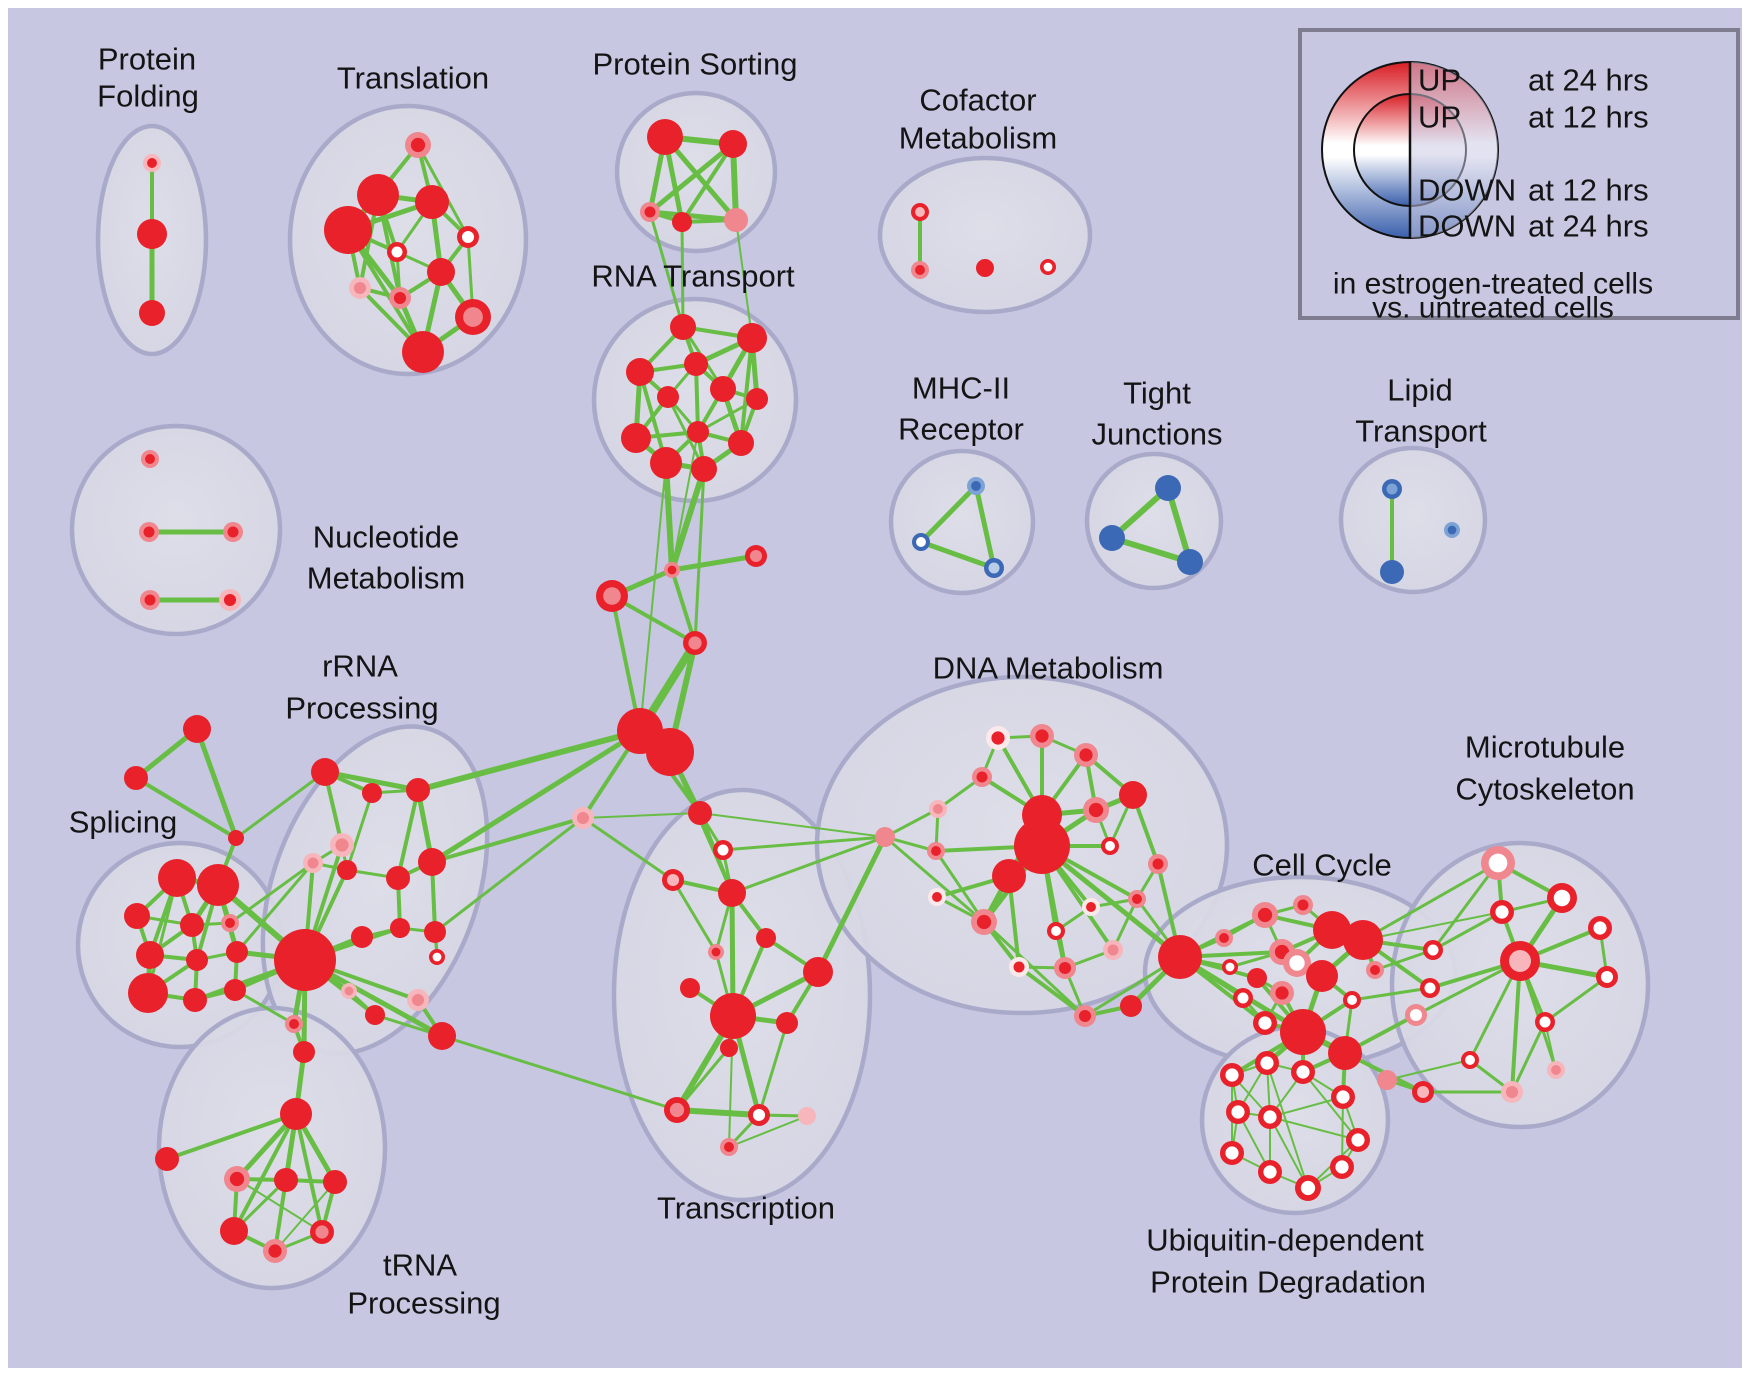 Image resolution: width=1750 pixels, height=1381 pixels. I want to click on gene-node-nn4, so click(150, 600).